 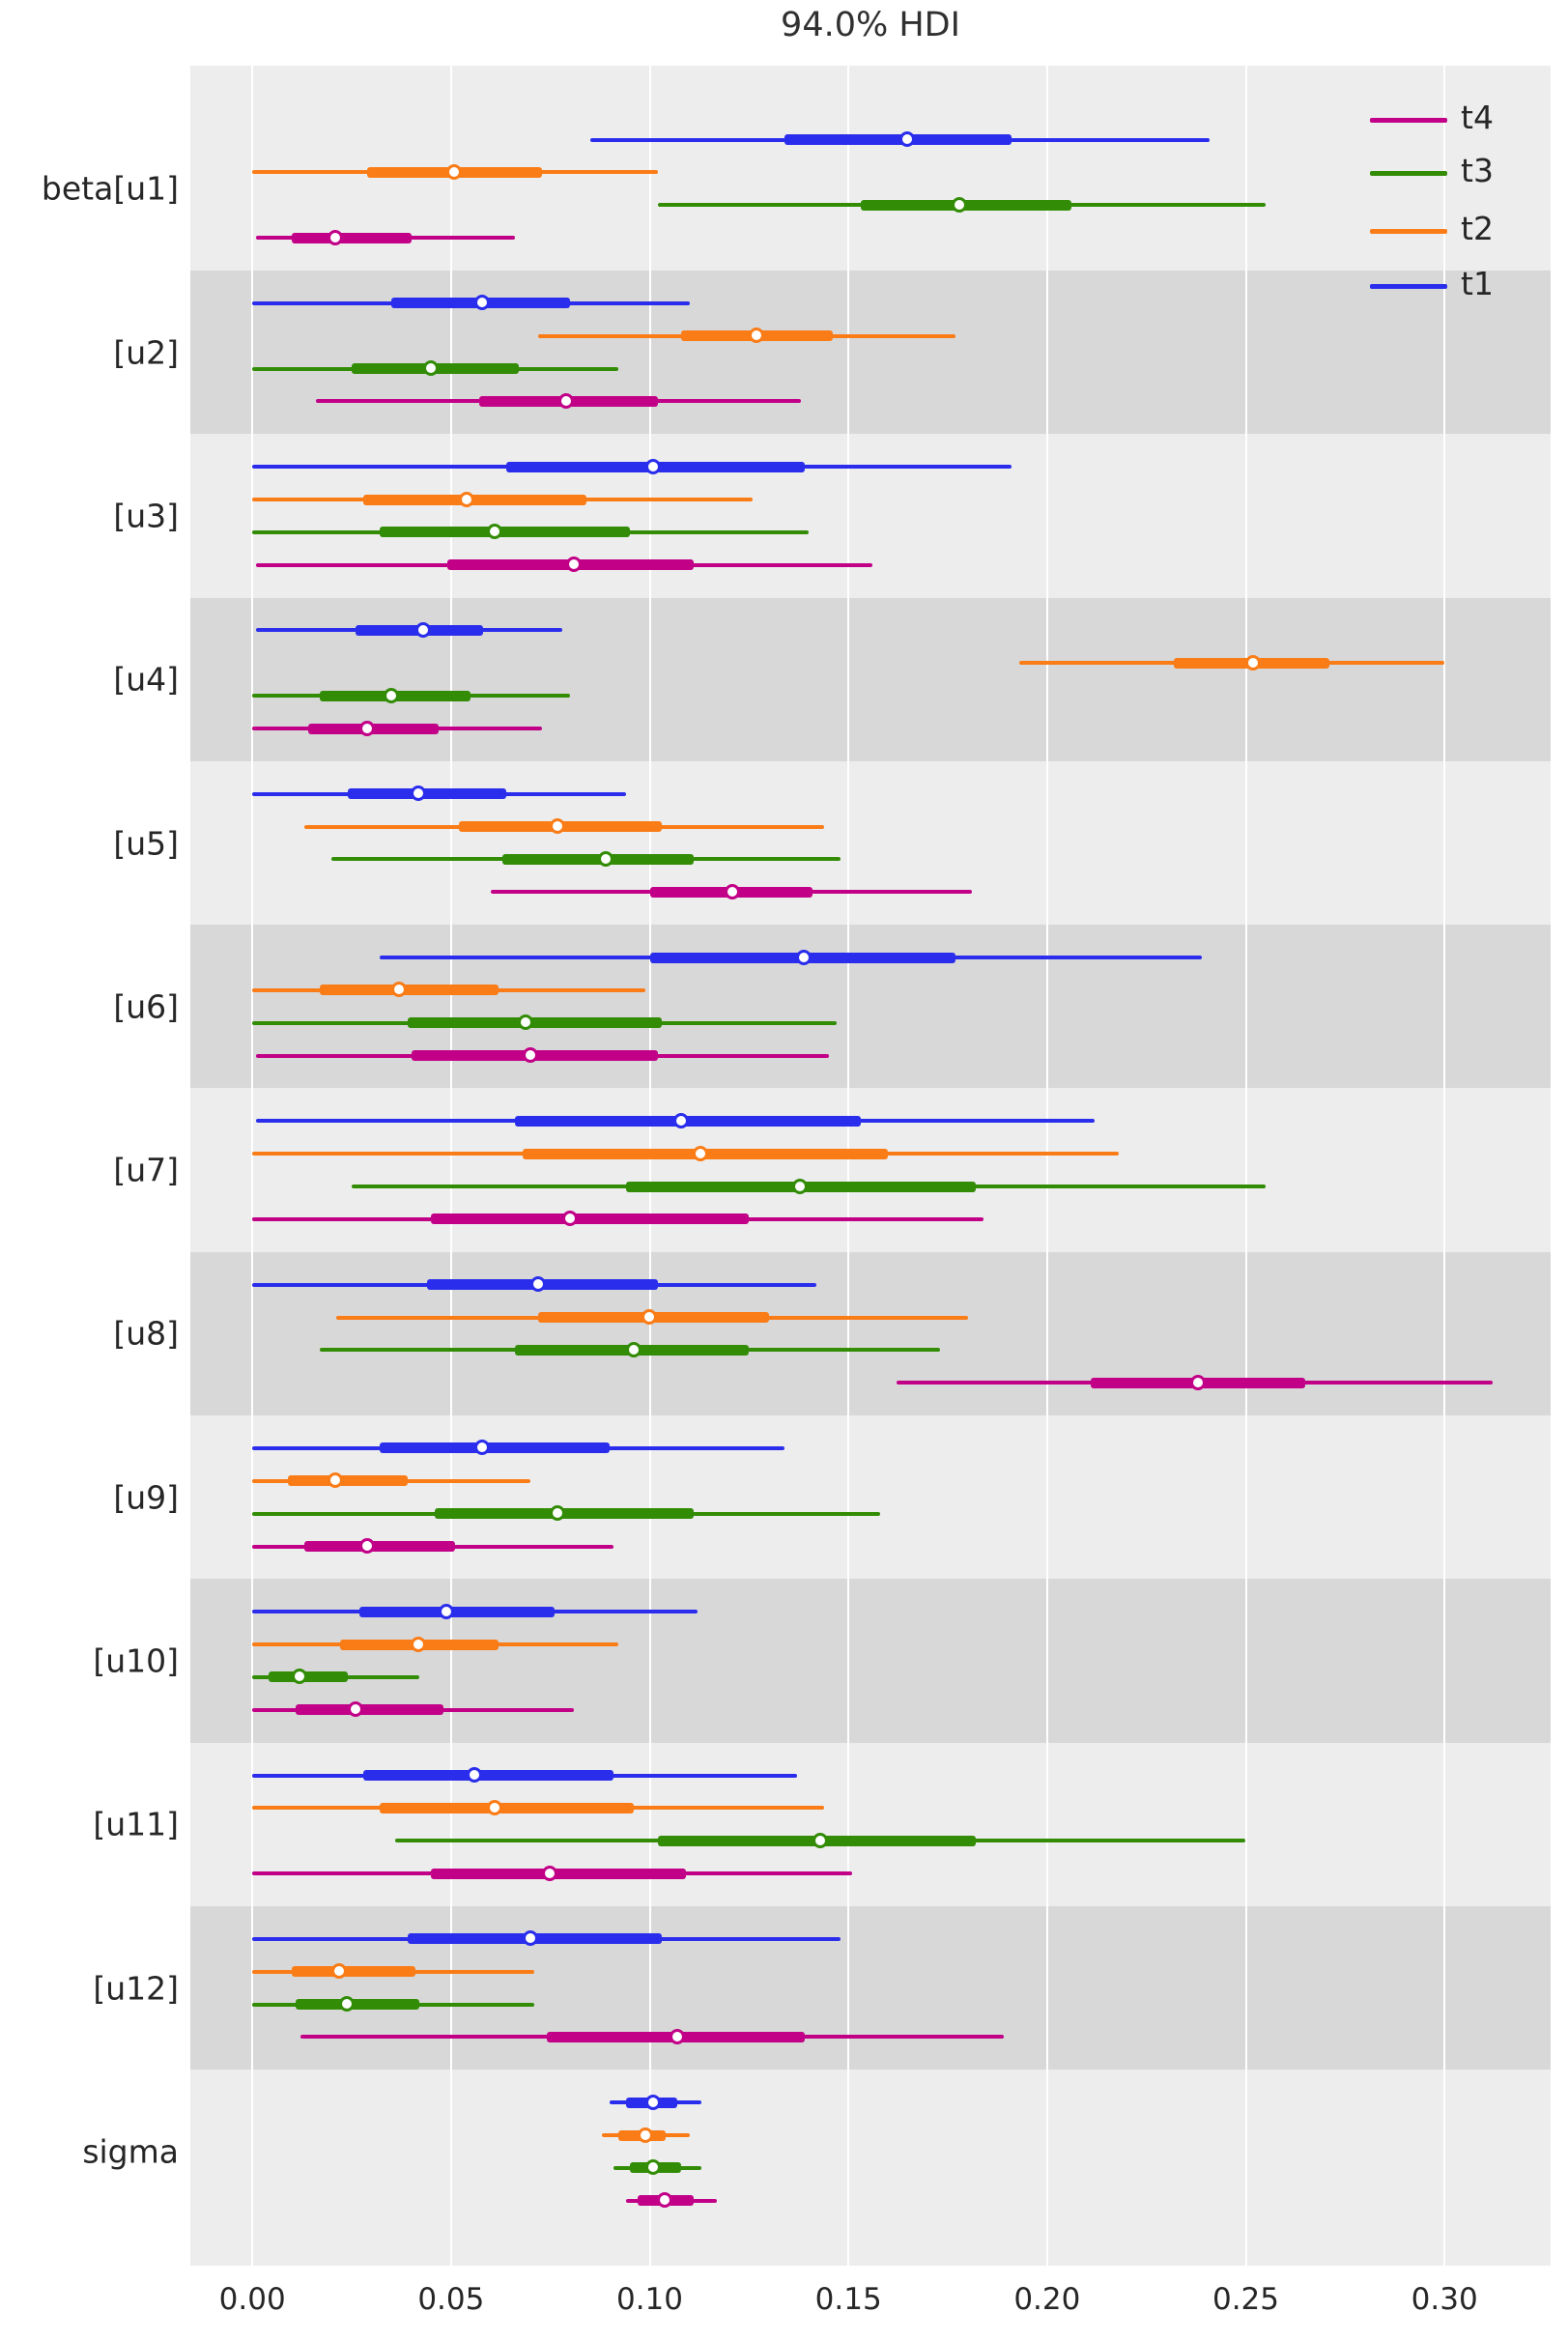 I want to click on legend-label: t2, so click(x=1477, y=229).